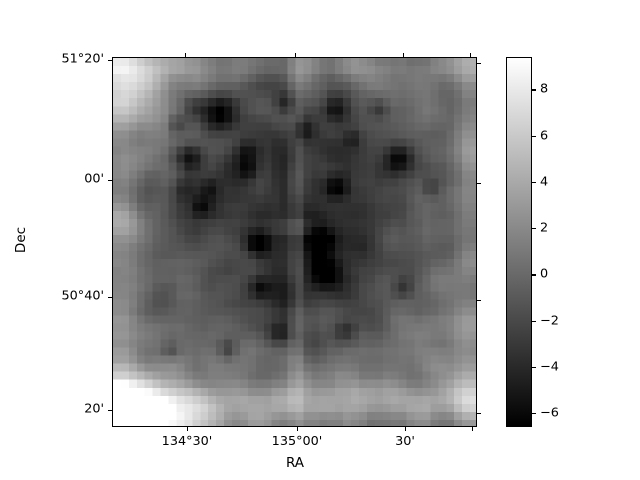 This screenshot has width=640, height=480. I want to click on colorbar-tick-label-0: 8, so click(544, 89).